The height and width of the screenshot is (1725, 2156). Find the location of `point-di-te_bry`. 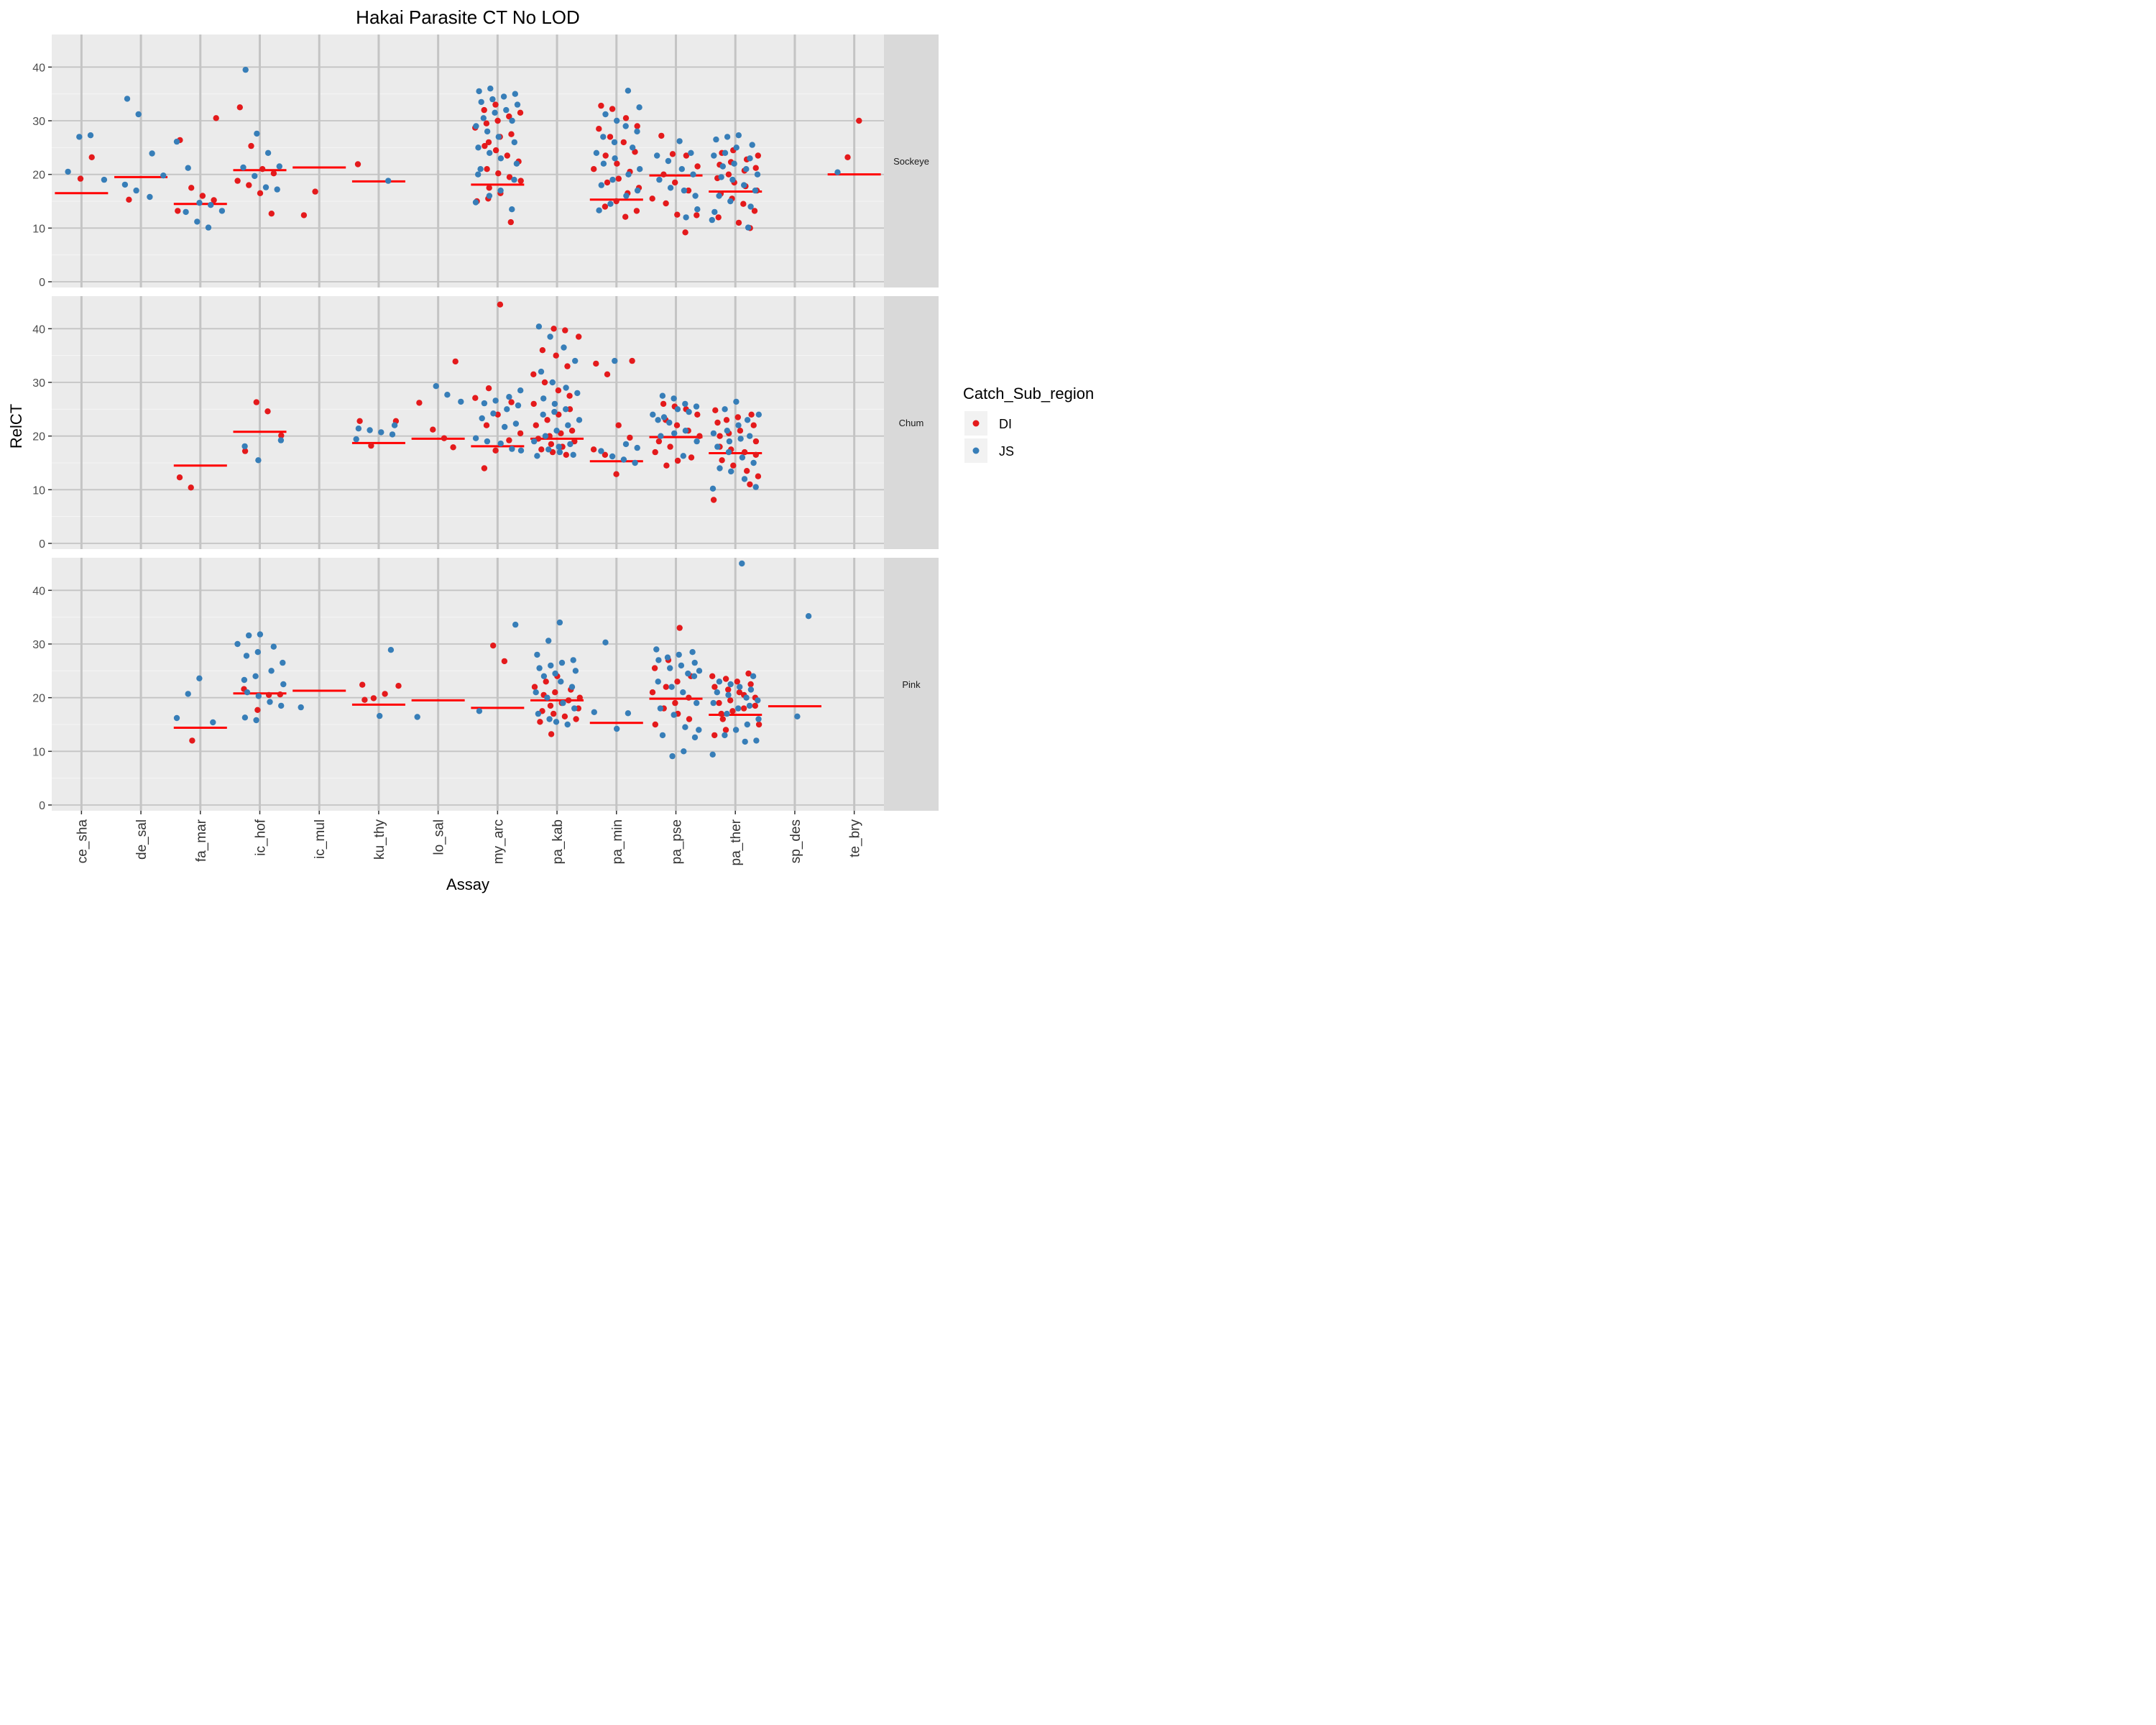

point-di-te_bry is located at coordinates (847, 157).